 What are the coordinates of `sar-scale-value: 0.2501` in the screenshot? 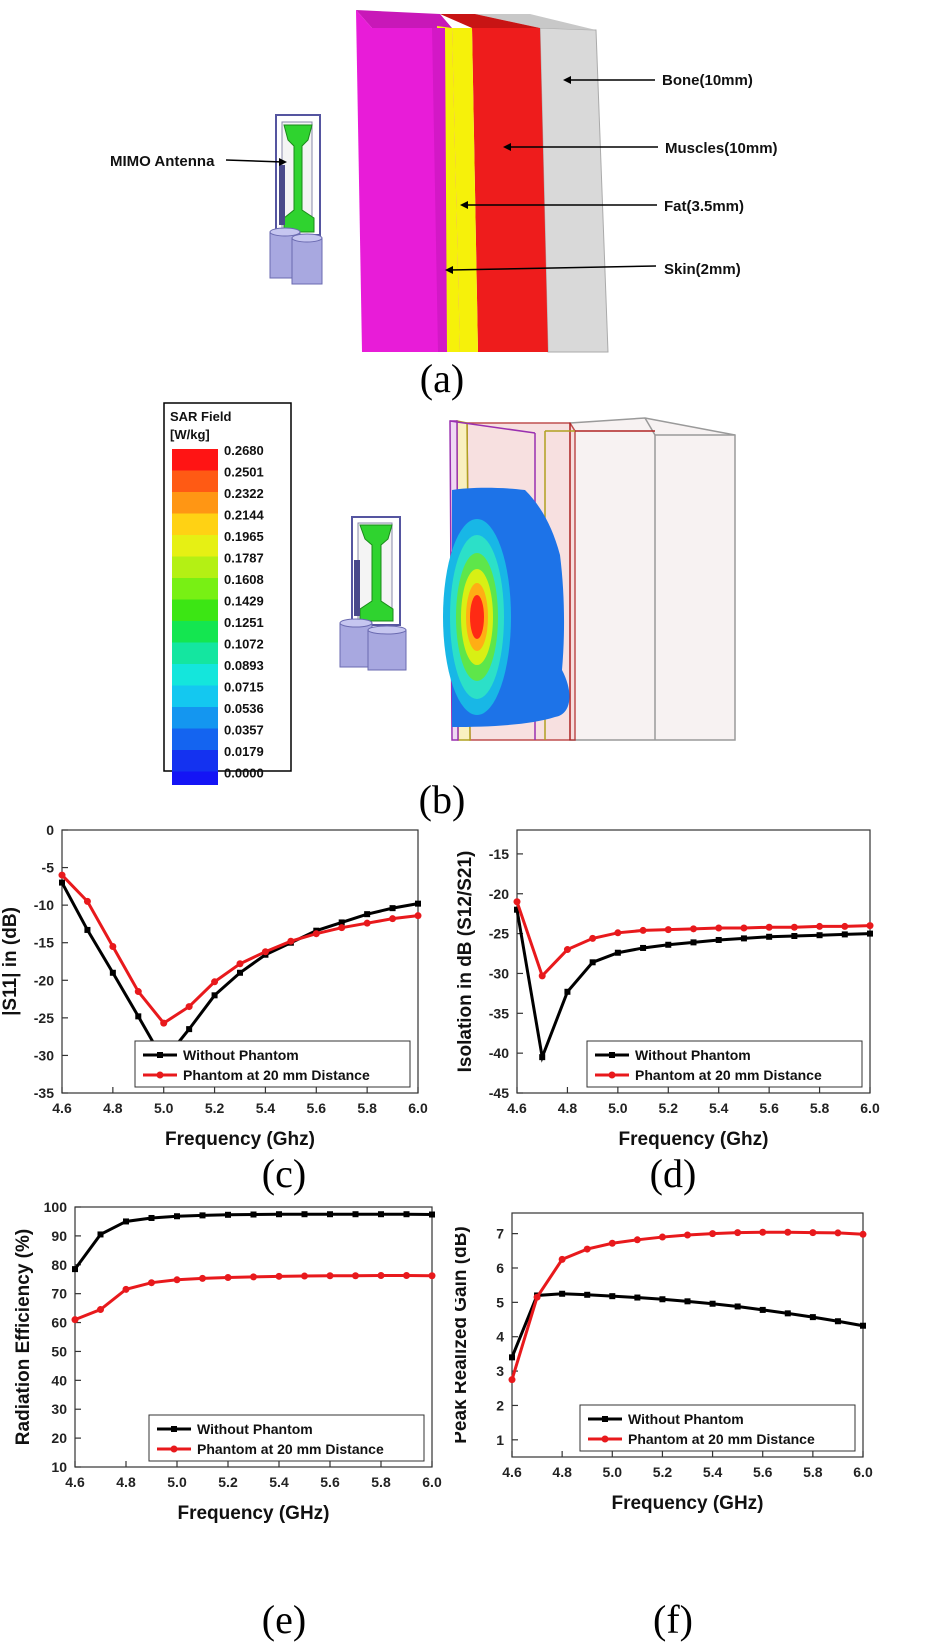 It's located at (244, 472).